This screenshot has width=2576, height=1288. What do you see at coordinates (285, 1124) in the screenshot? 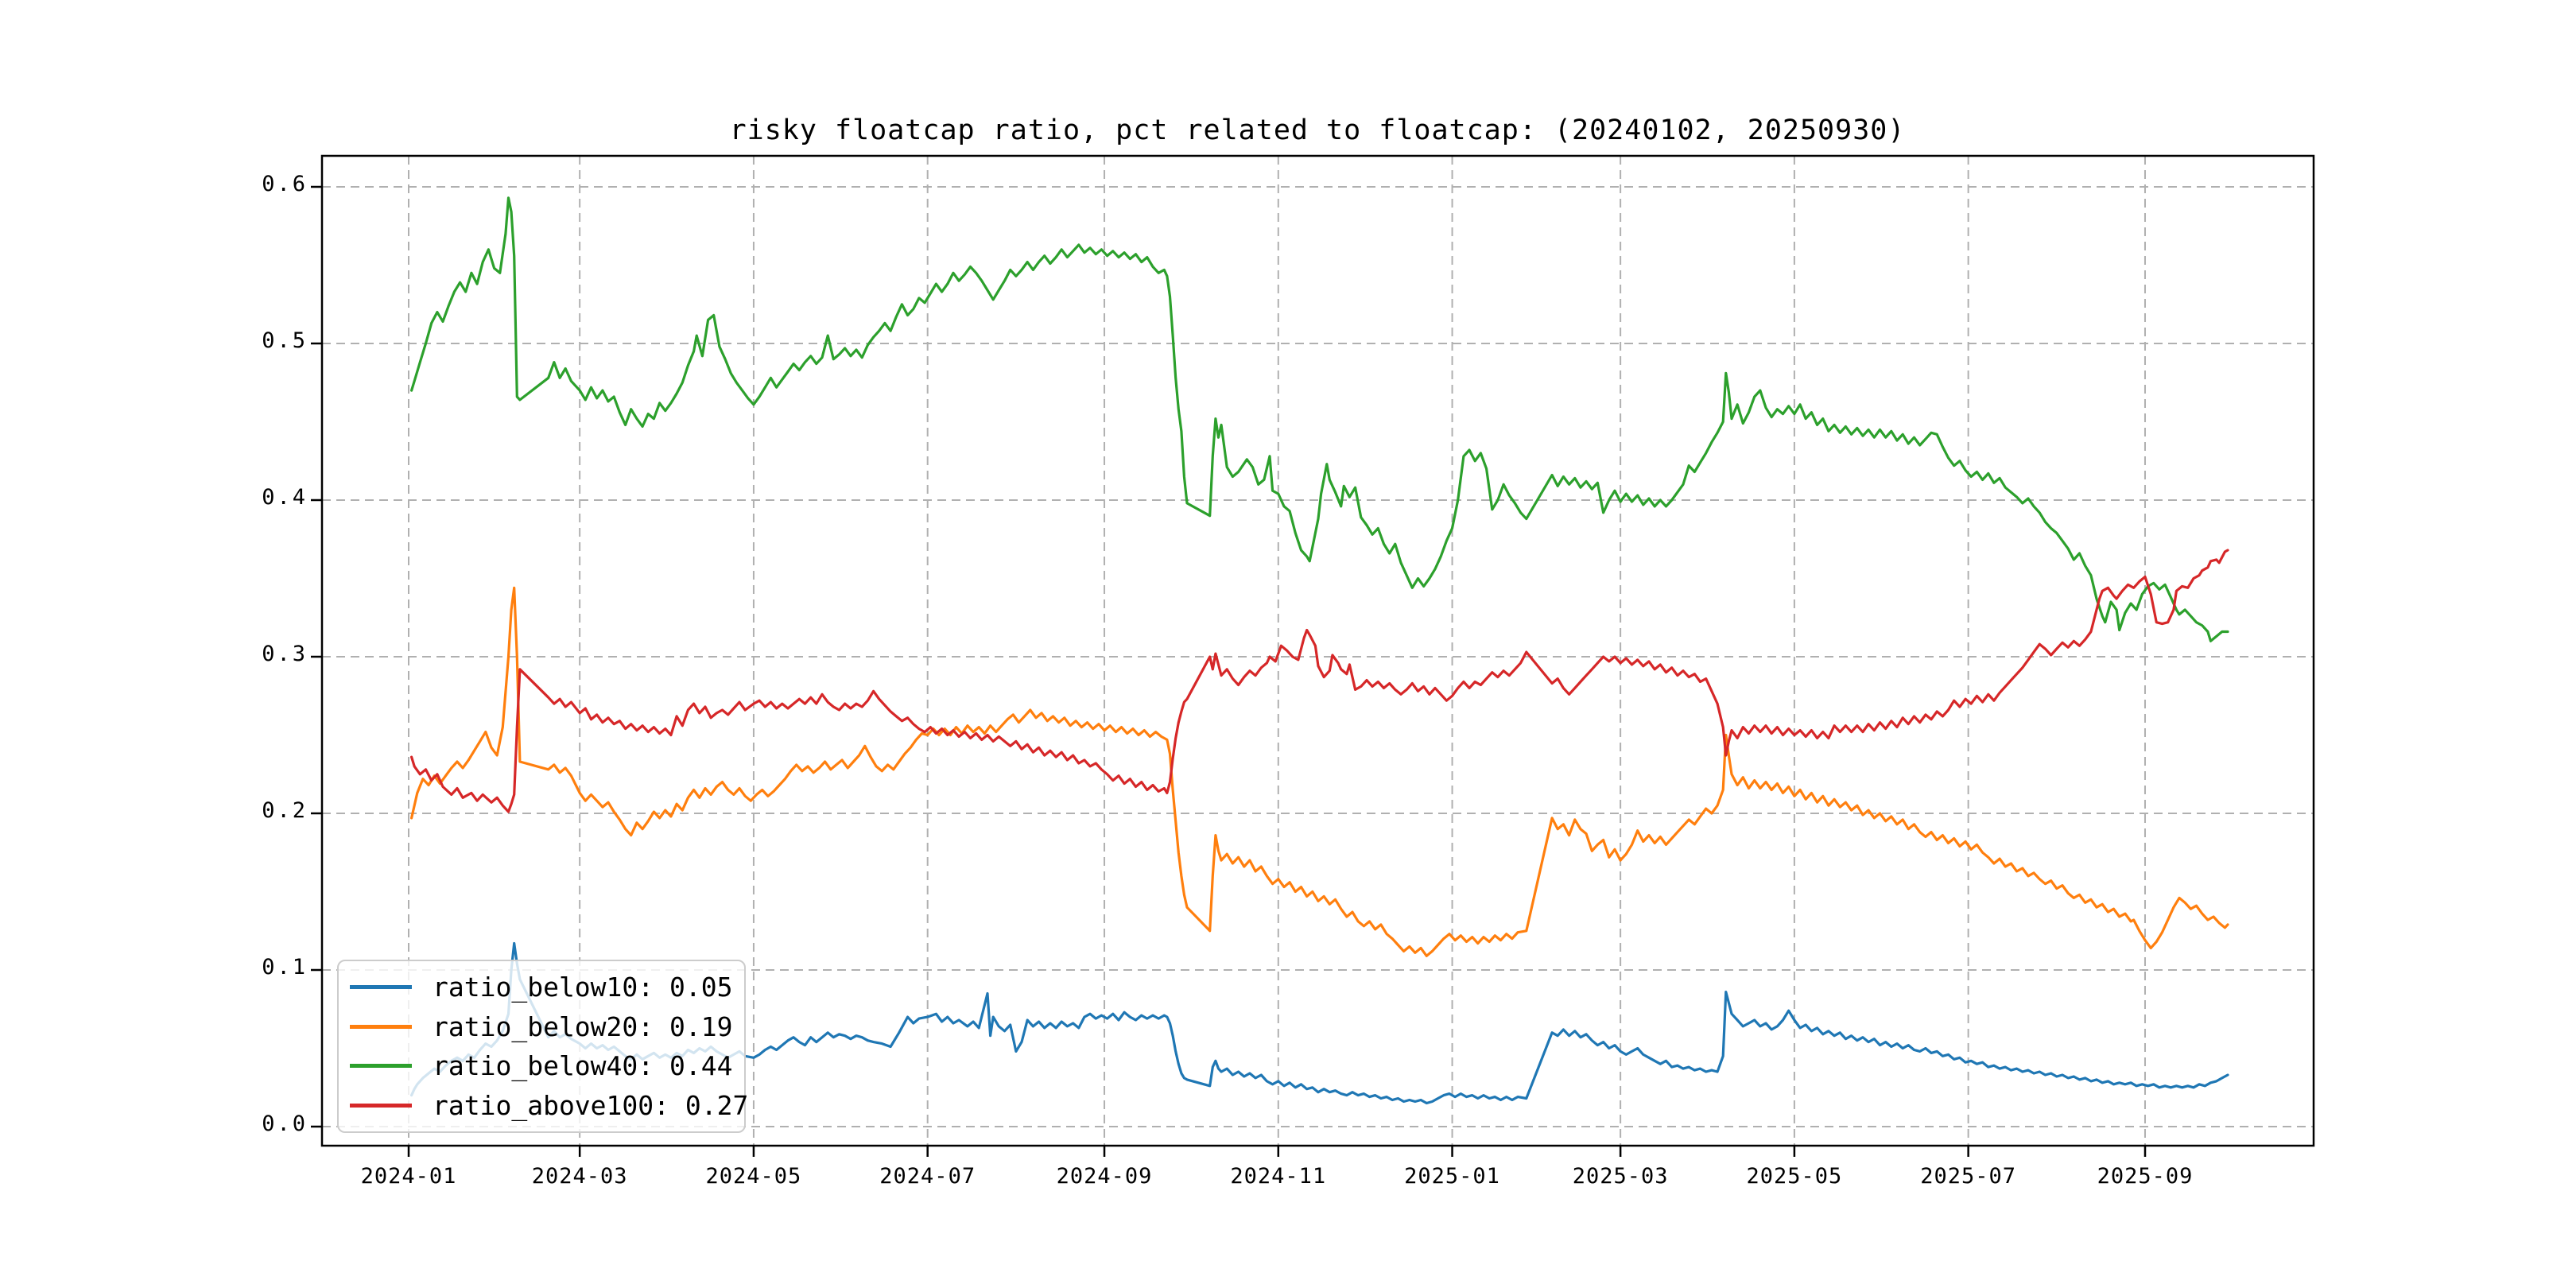
I see `y-tick-label: 0.0` at bounding box center [285, 1124].